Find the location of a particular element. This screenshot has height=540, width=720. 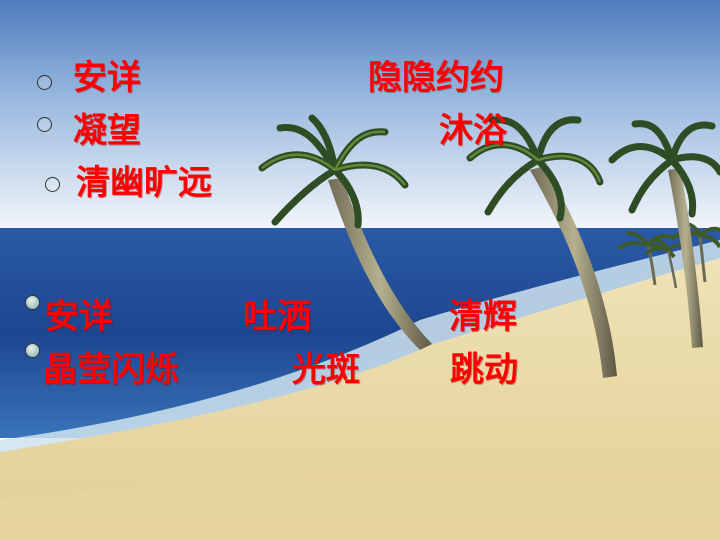

palm-tree-right is located at coordinates (664, 234).